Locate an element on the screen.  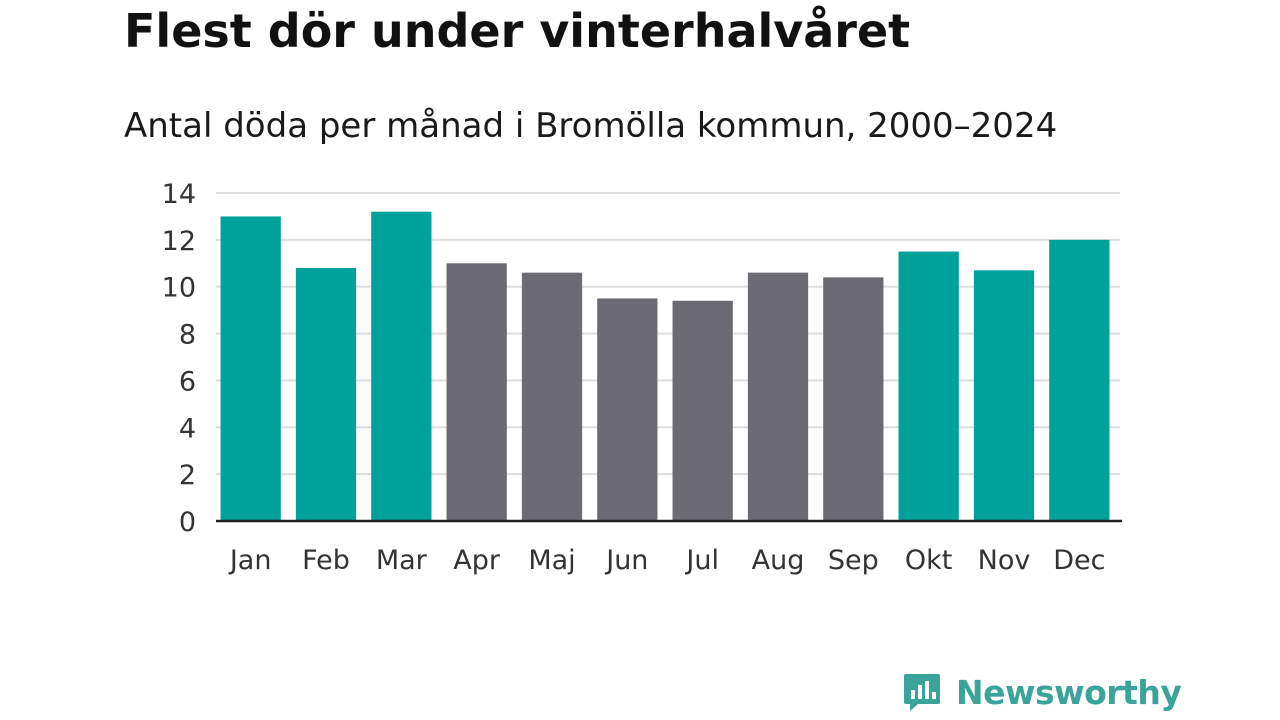
y-tick-label: 0 is located at coordinates (187, 522).